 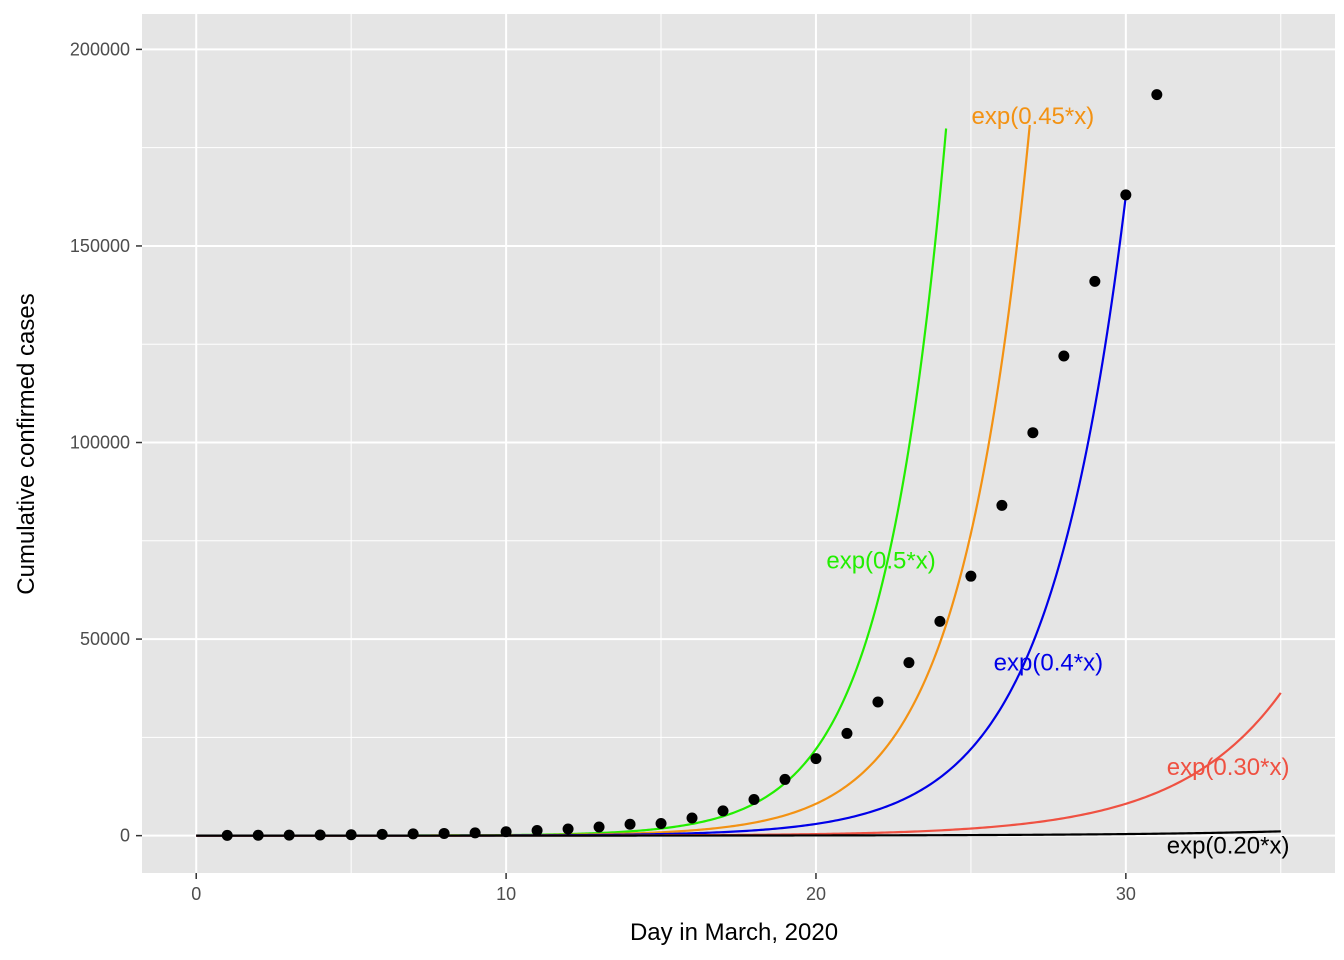 What do you see at coordinates (100, 246) in the screenshot?
I see `y-tick-label: 150000` at bounding box center [100, 246].